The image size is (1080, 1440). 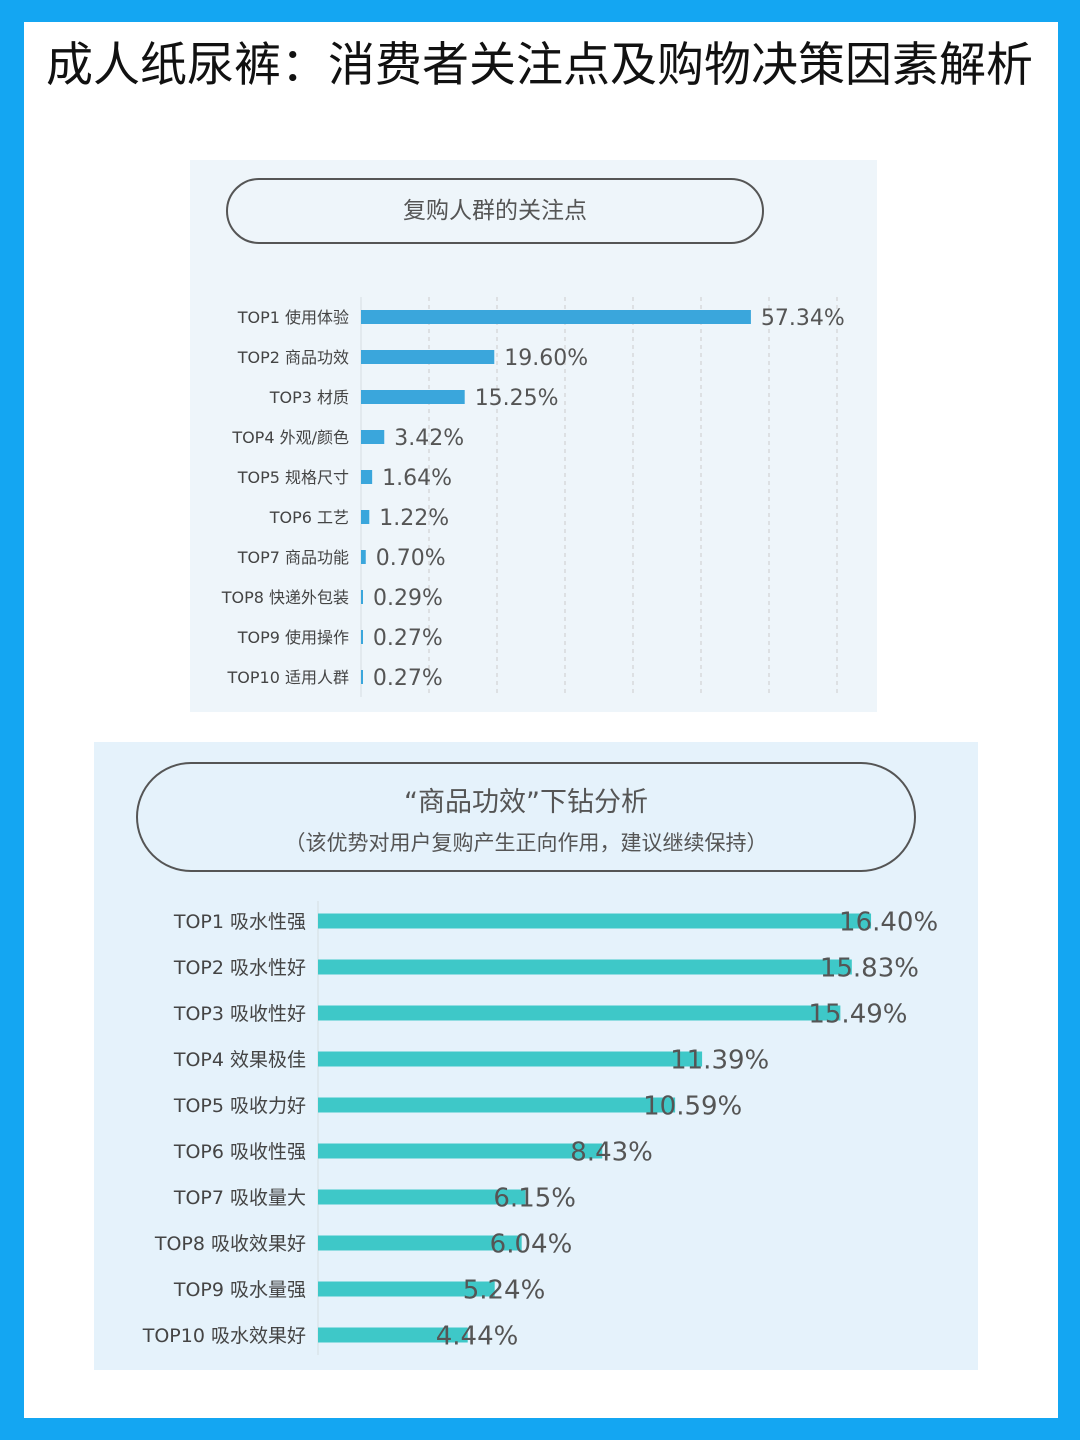 What do you see at coordinates (224, 1336) in the screenshot?
I see `category-label: TOP10 吸水效果好` at bounding box center [224, 1336].